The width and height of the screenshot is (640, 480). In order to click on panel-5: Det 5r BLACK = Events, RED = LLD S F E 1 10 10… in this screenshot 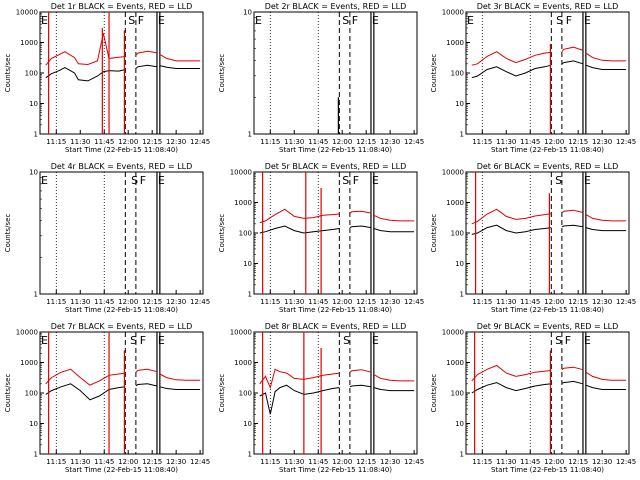, I will do `click(321, 238)`.